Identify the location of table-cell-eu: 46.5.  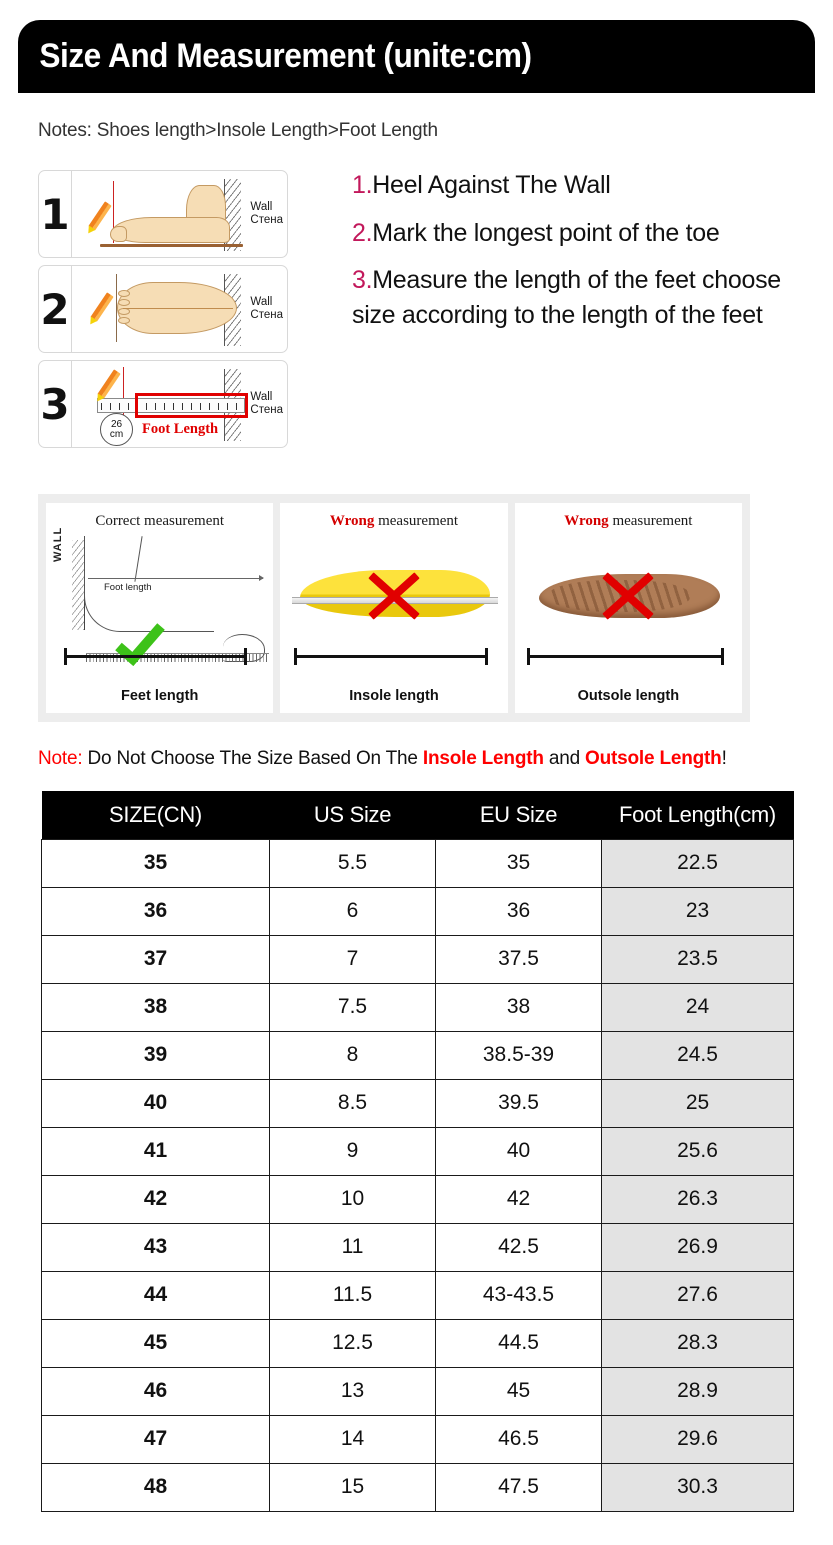
(518, 1439).